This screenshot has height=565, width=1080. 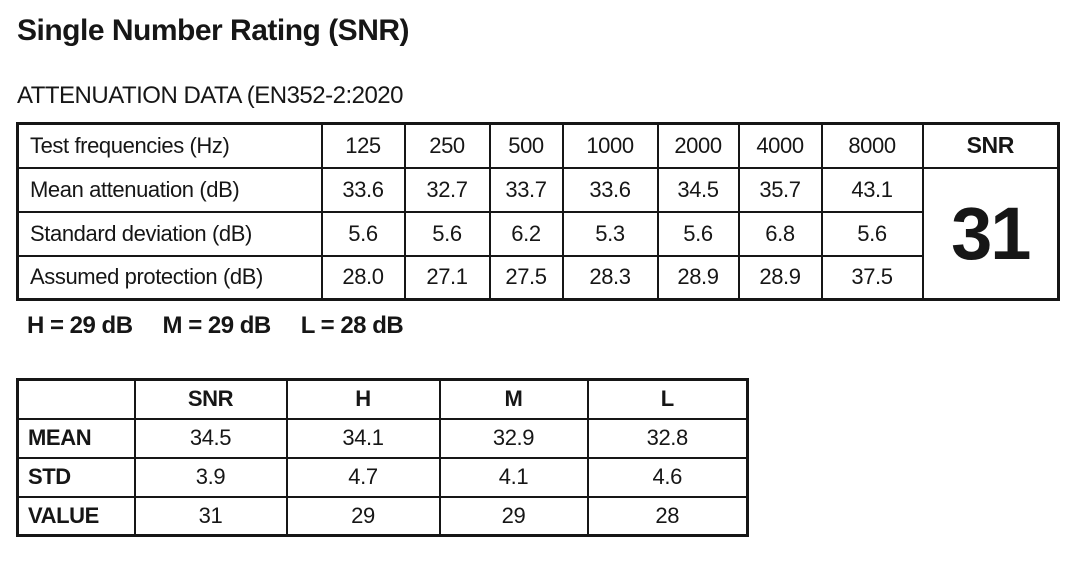 What do you see at coordinates (513, 399) in the screenshot?
I see `summary-header-m: M` at bounding box center [513, 399].